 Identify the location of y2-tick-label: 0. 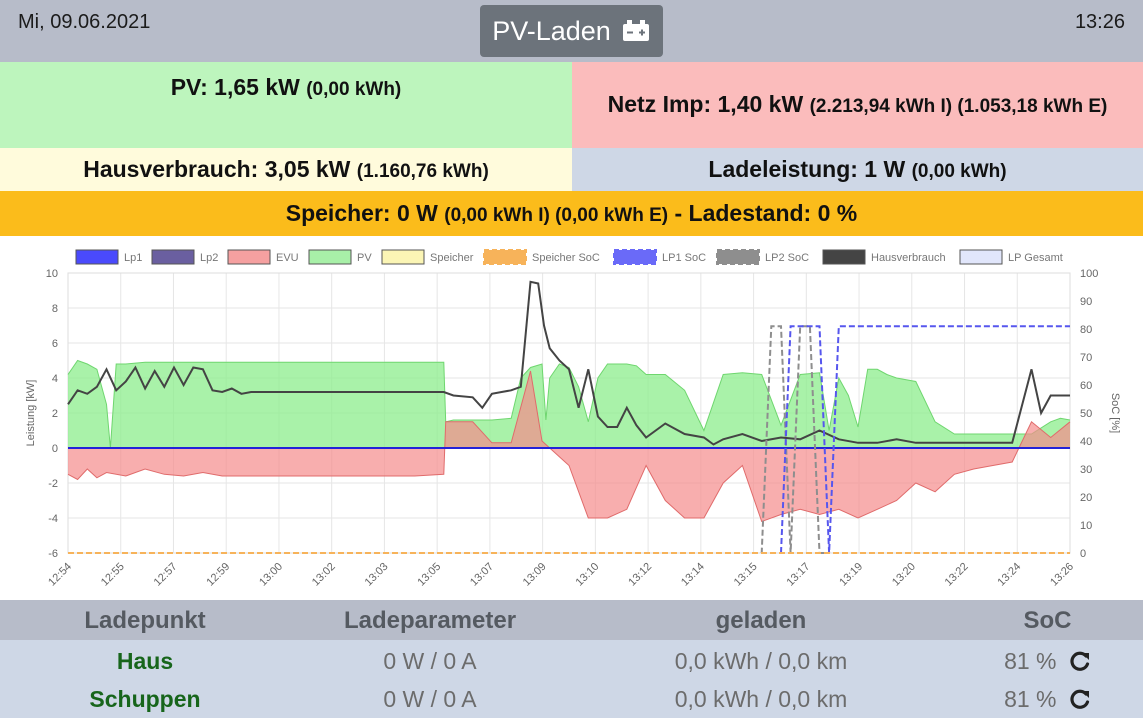
(1083, 554).